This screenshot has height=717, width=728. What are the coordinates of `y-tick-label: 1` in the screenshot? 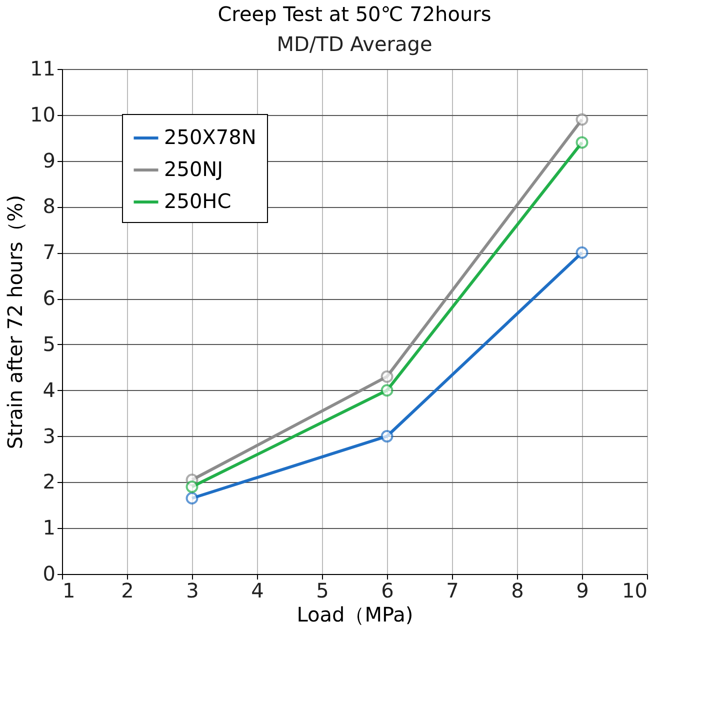 It's located at (49, 528).